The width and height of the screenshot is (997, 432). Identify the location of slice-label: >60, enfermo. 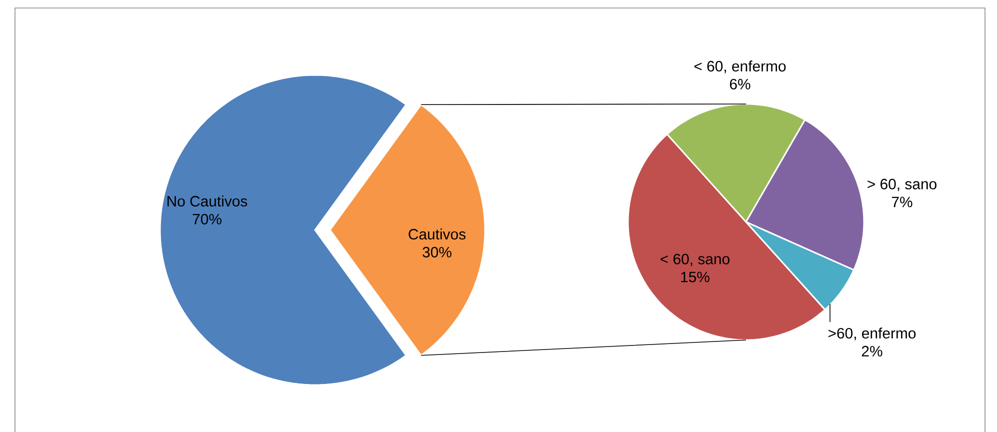
(872, 334).